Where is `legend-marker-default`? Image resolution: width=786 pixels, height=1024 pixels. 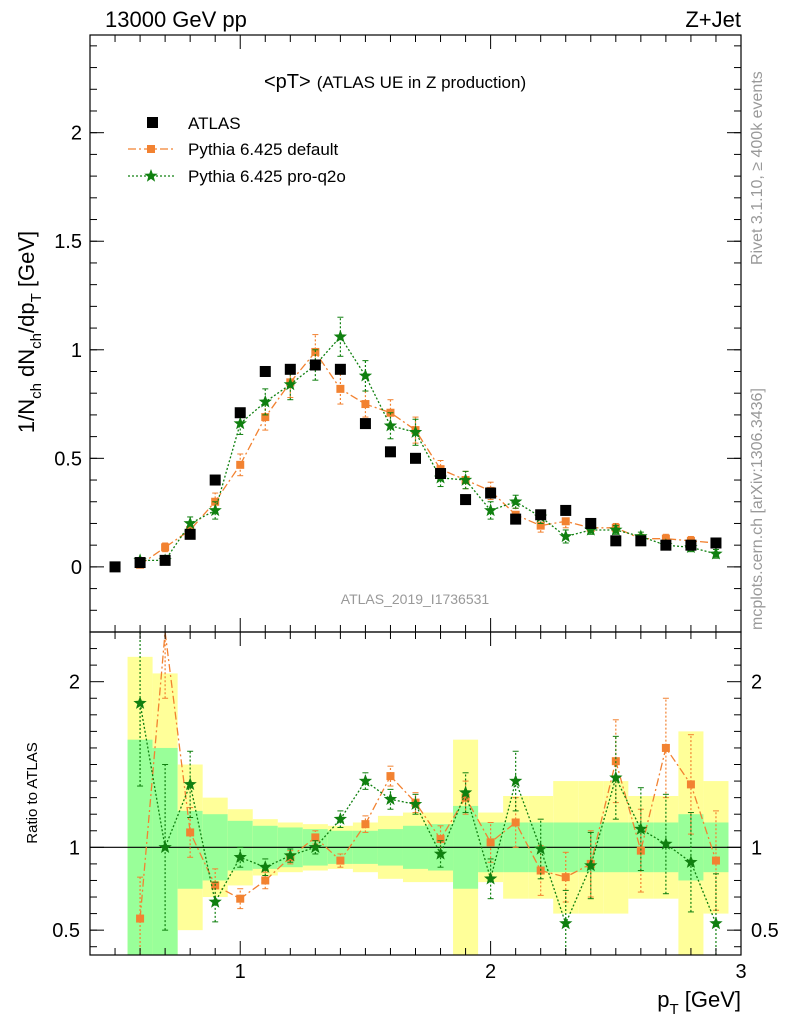
legend-marker-default is located at coordinates (151, 149).